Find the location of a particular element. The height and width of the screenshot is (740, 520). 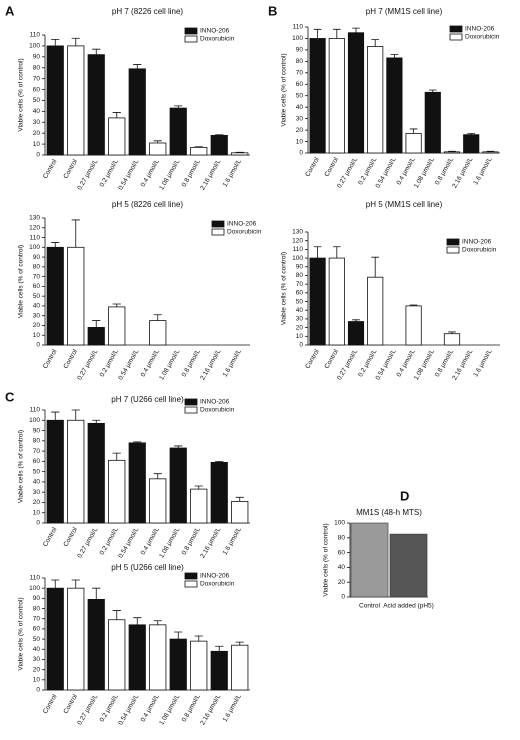

x-tick-label: 0.2 µmol/L is located at coordinates (367, 171).